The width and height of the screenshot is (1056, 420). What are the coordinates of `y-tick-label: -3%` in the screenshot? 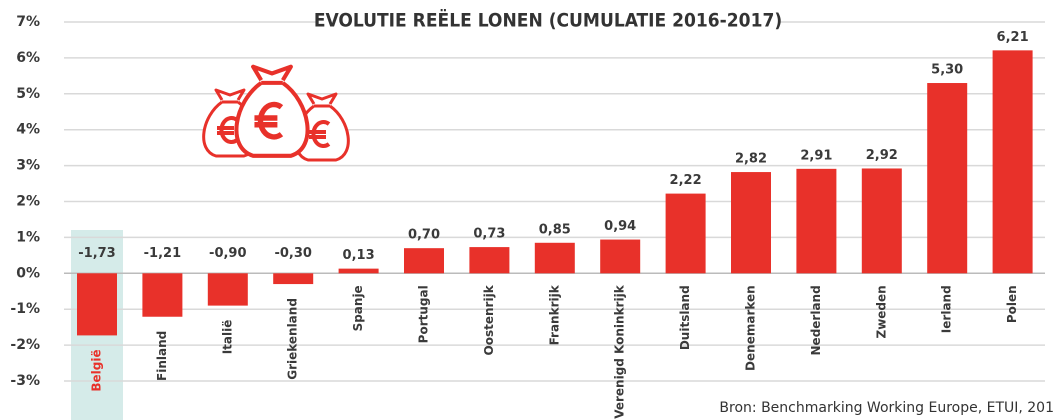 It's located at (25, 381).